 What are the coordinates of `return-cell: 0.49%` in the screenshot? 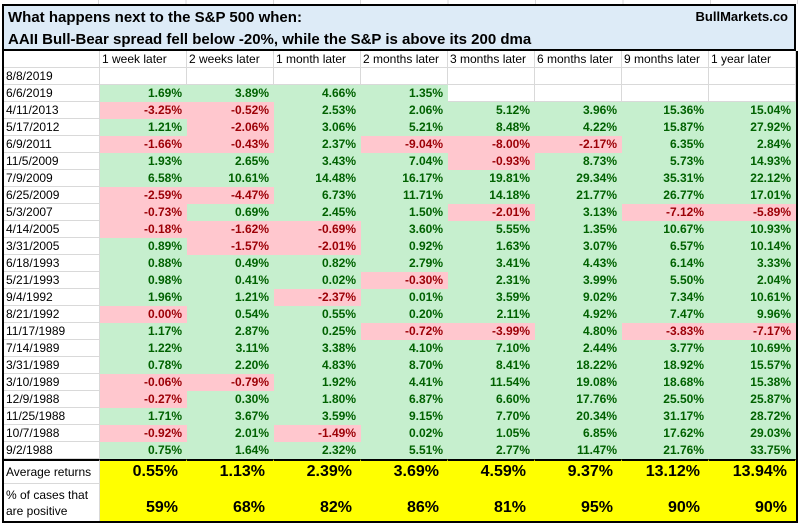 It's located at (230, 263).